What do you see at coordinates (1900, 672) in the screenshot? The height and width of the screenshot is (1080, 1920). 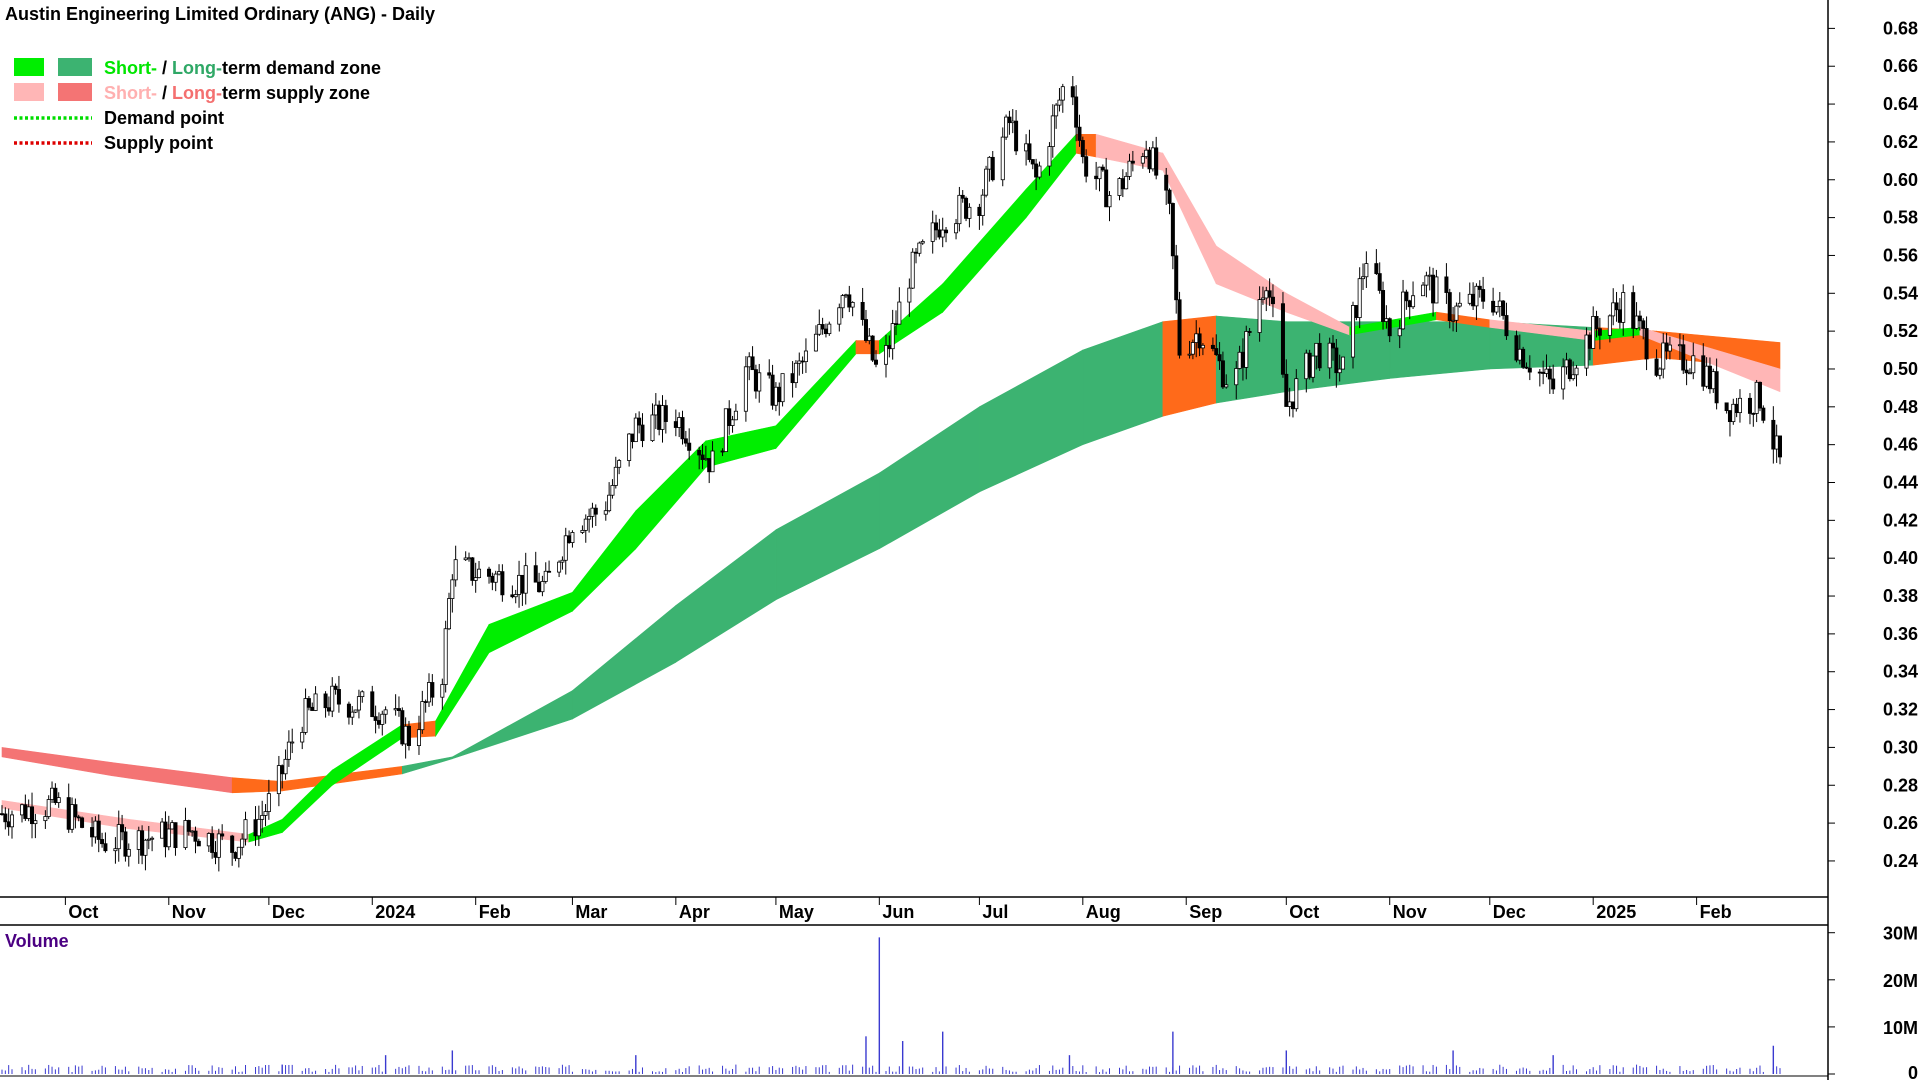 I see `y-tick-label: 0.34` at bounding box center [1900, 672].